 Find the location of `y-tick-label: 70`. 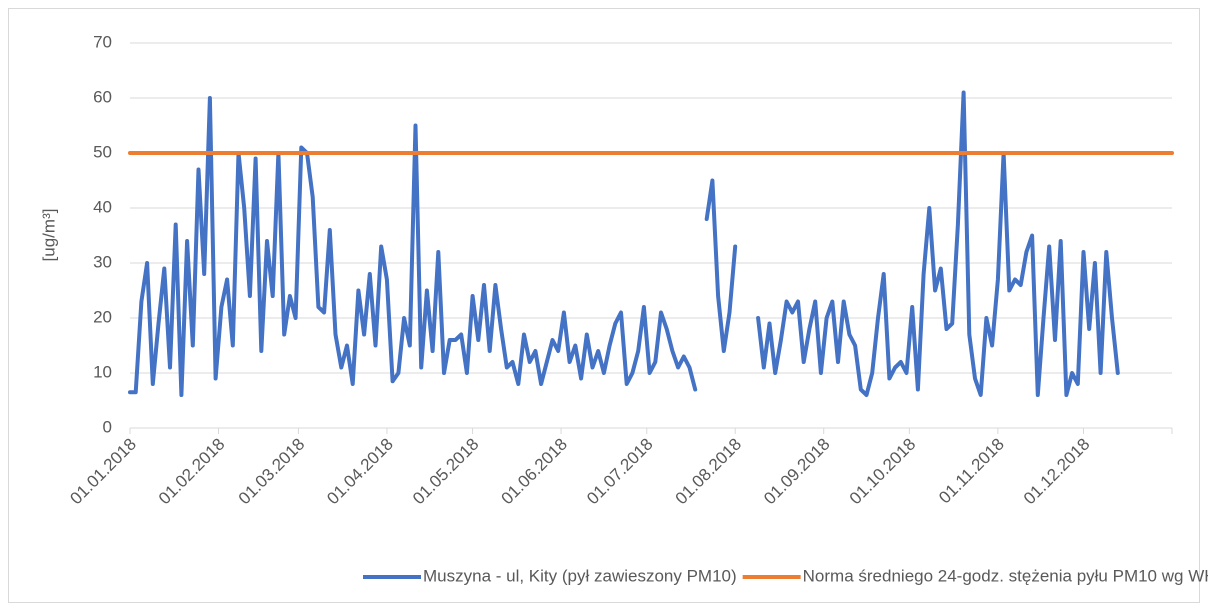

y-tick-label: 70 is located at coordinates (102, 41).